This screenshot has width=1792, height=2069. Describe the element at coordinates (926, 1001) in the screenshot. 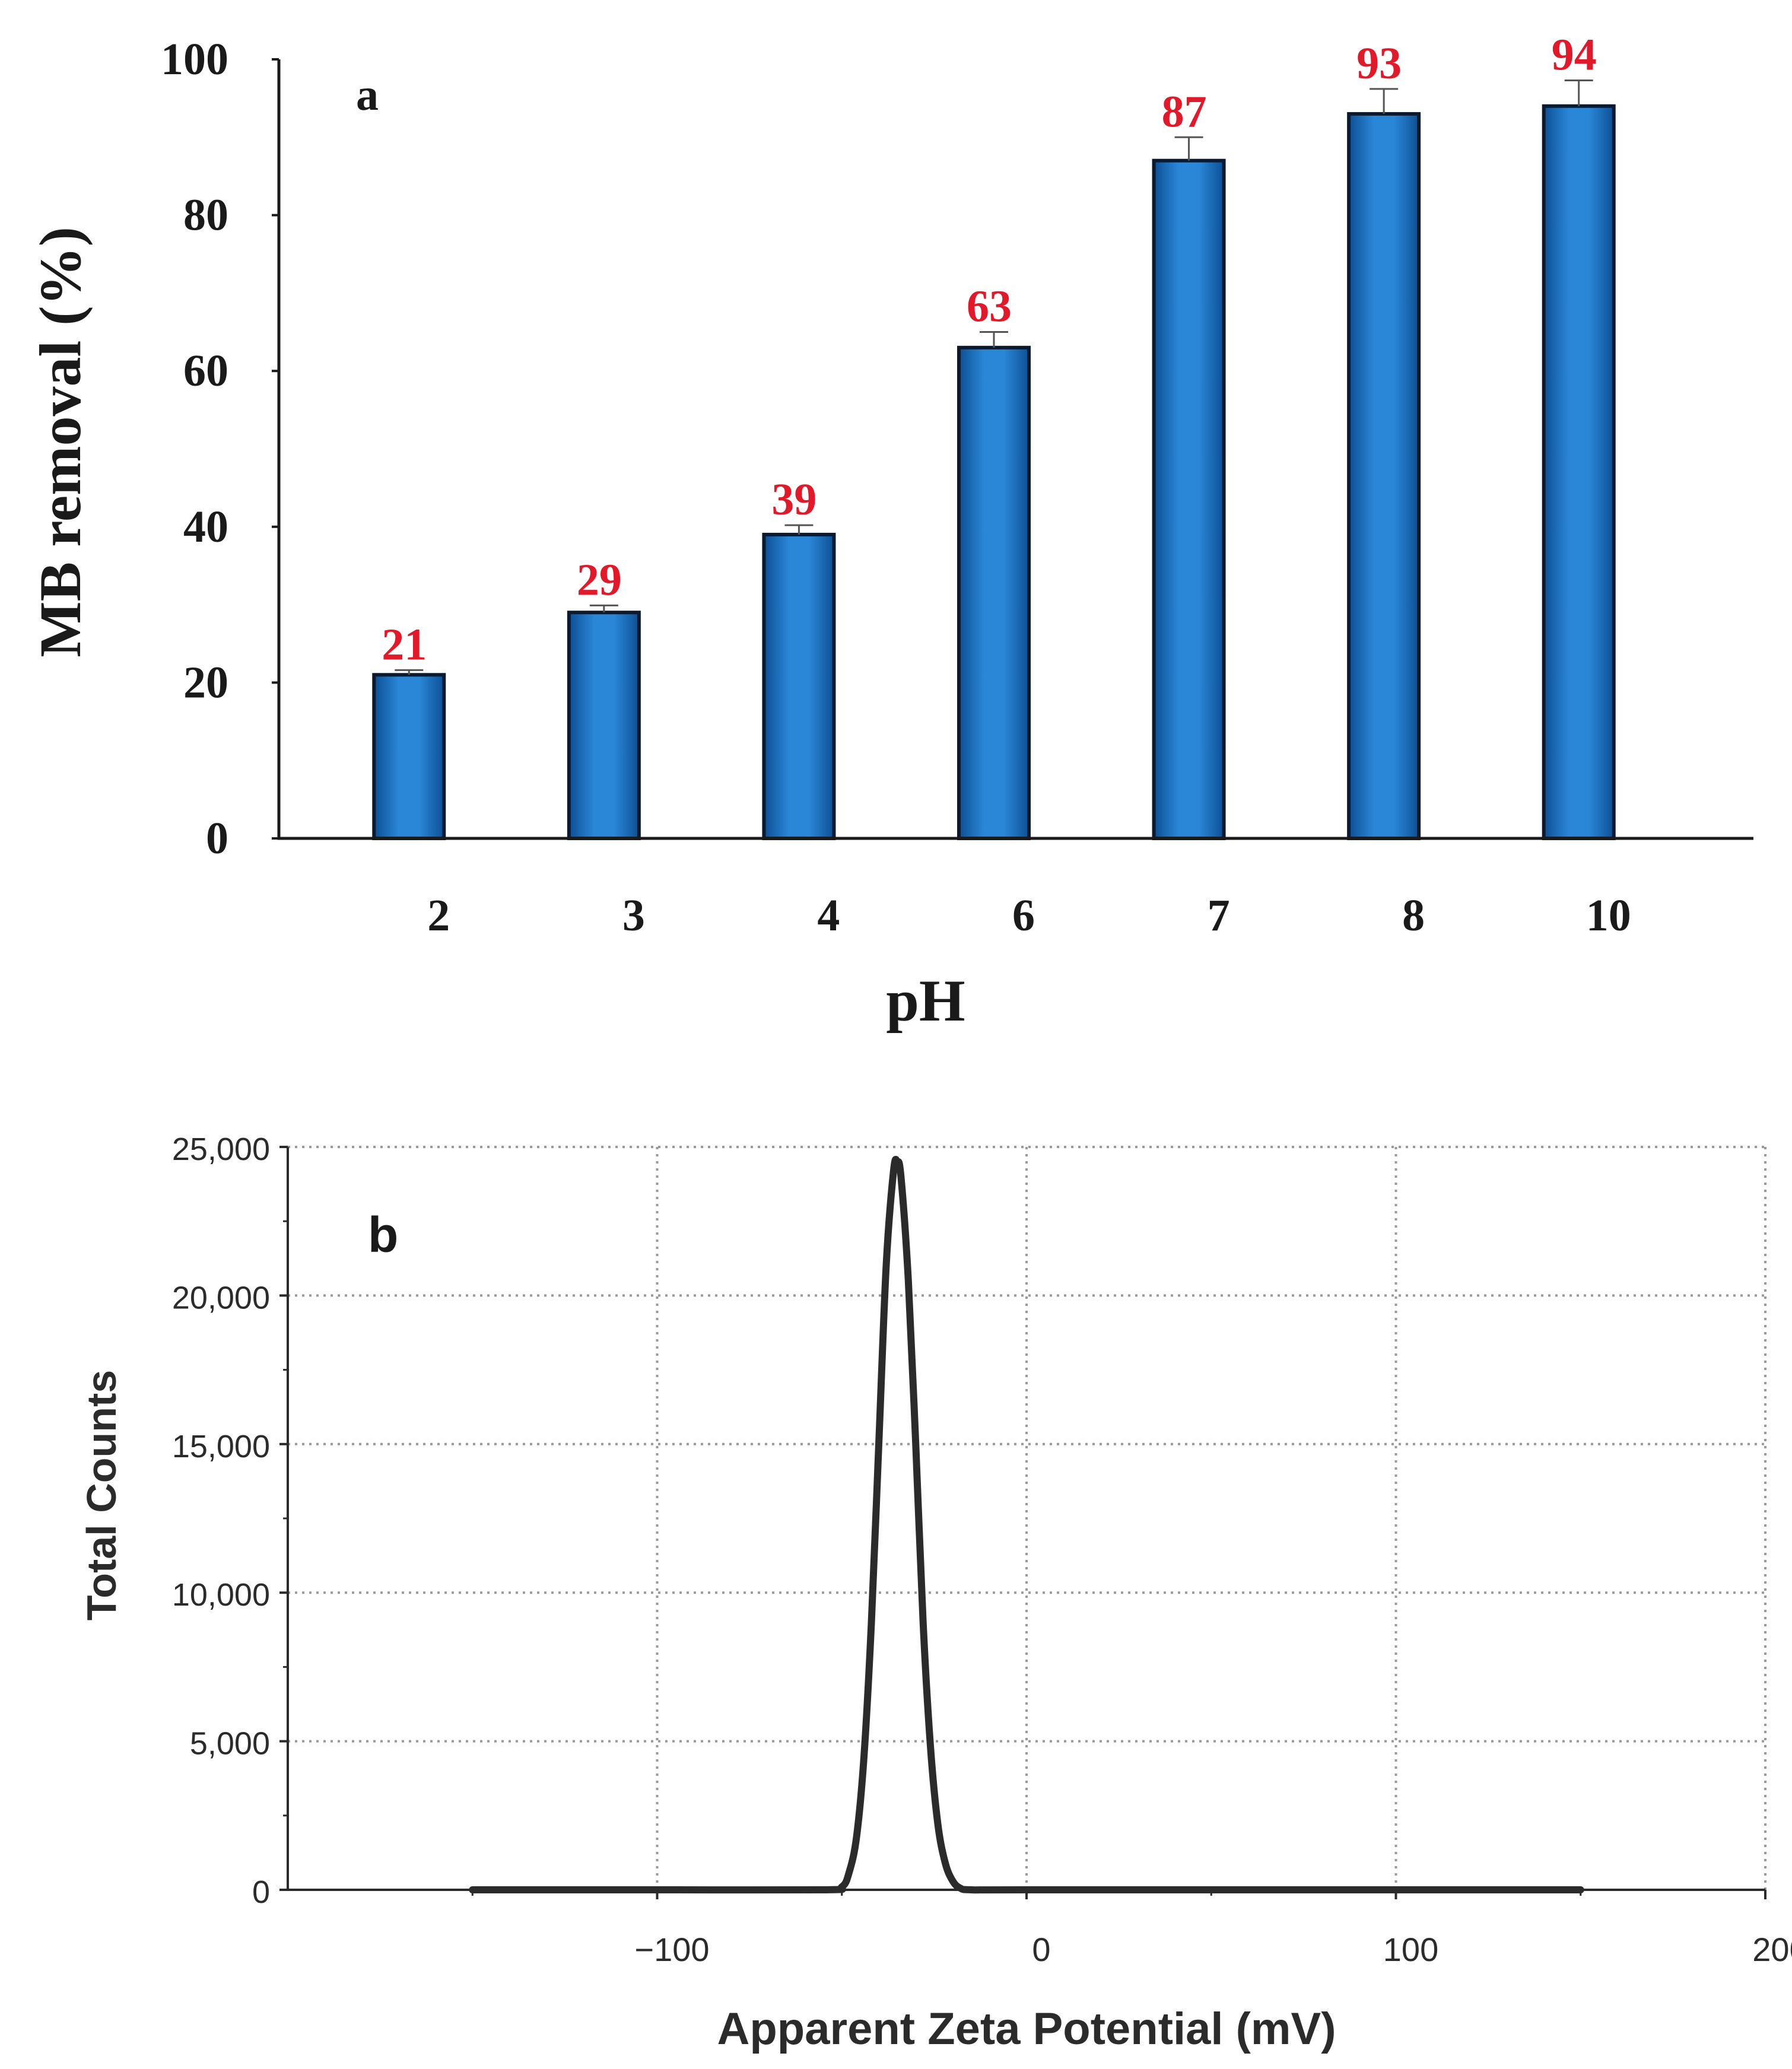

I see `panel-a-x-axis-title: pH` at that location.